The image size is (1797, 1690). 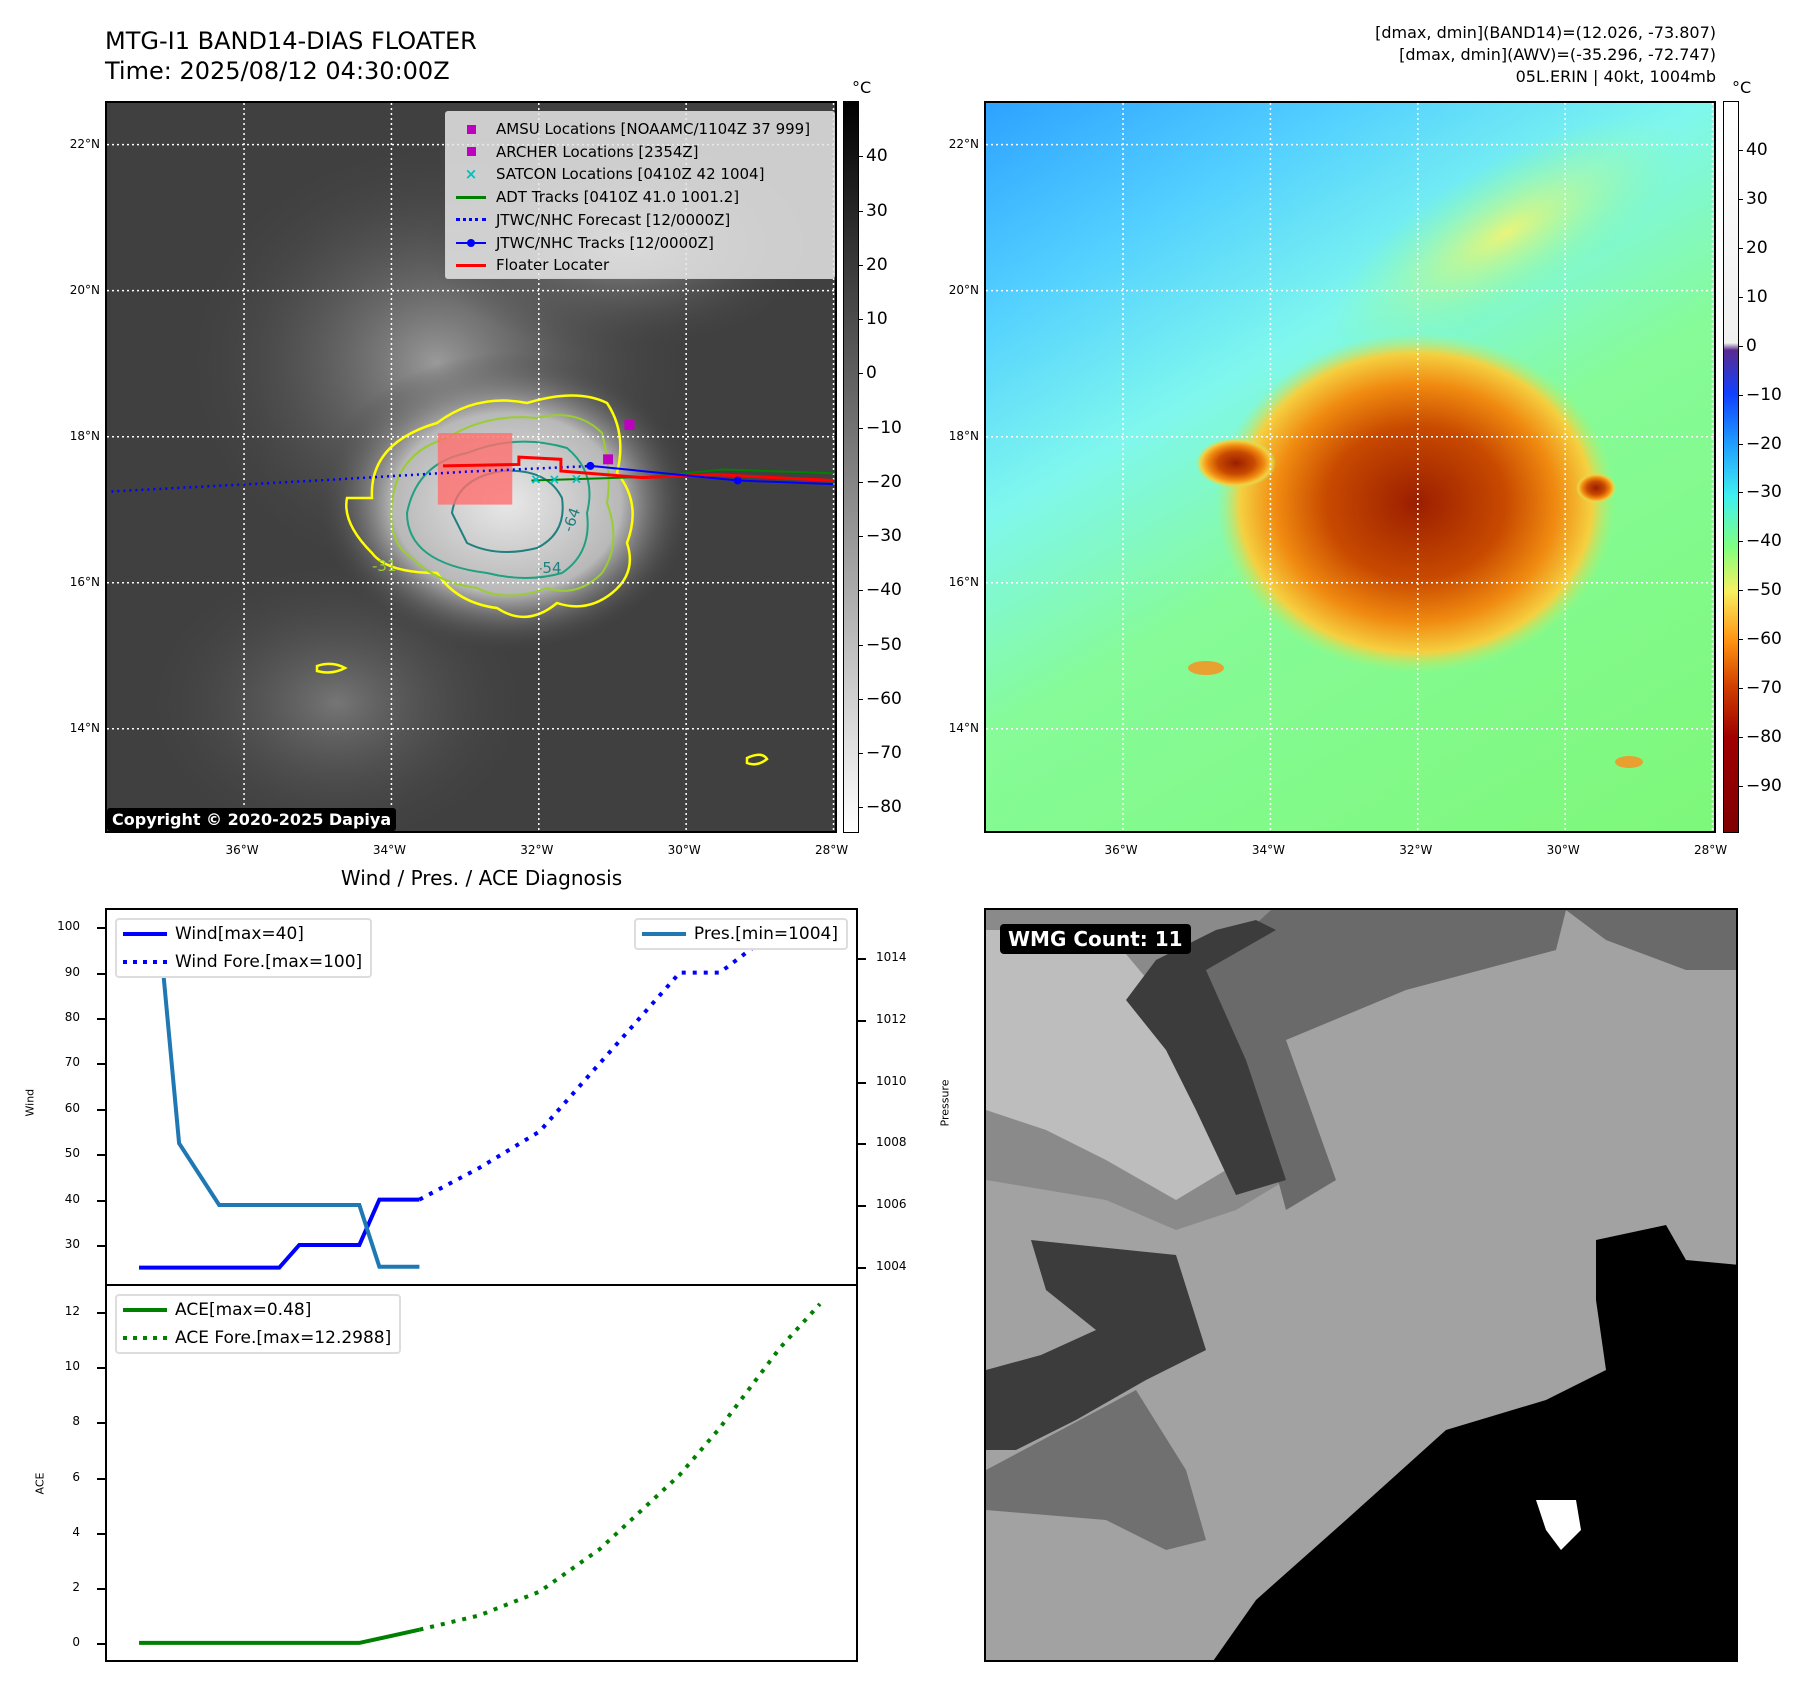 I want to click on colorbar-tick-label: 40, so click(x=877, y=156).